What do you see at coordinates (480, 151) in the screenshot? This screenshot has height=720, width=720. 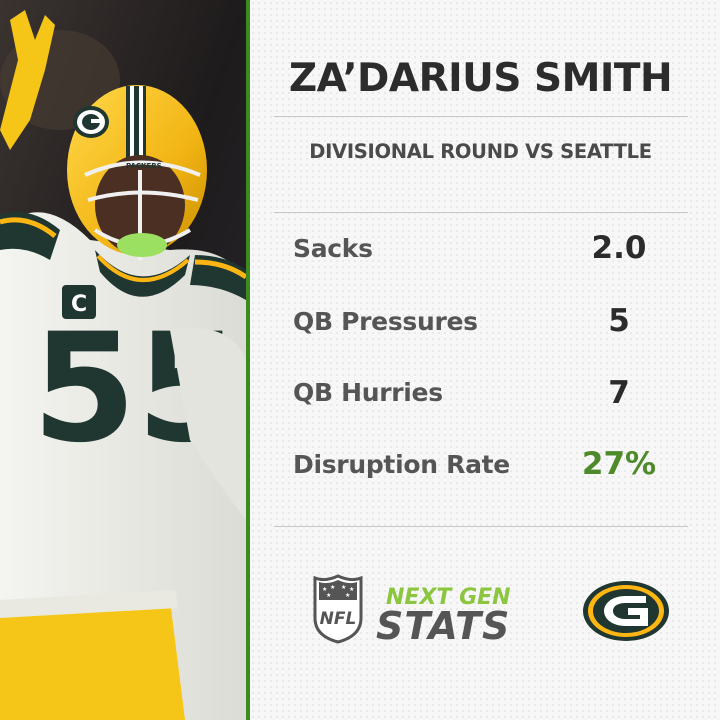 I see `game-subtitle: DIVISIONAL ROUND VS SEATTLE` at bounding box center [480, 151].